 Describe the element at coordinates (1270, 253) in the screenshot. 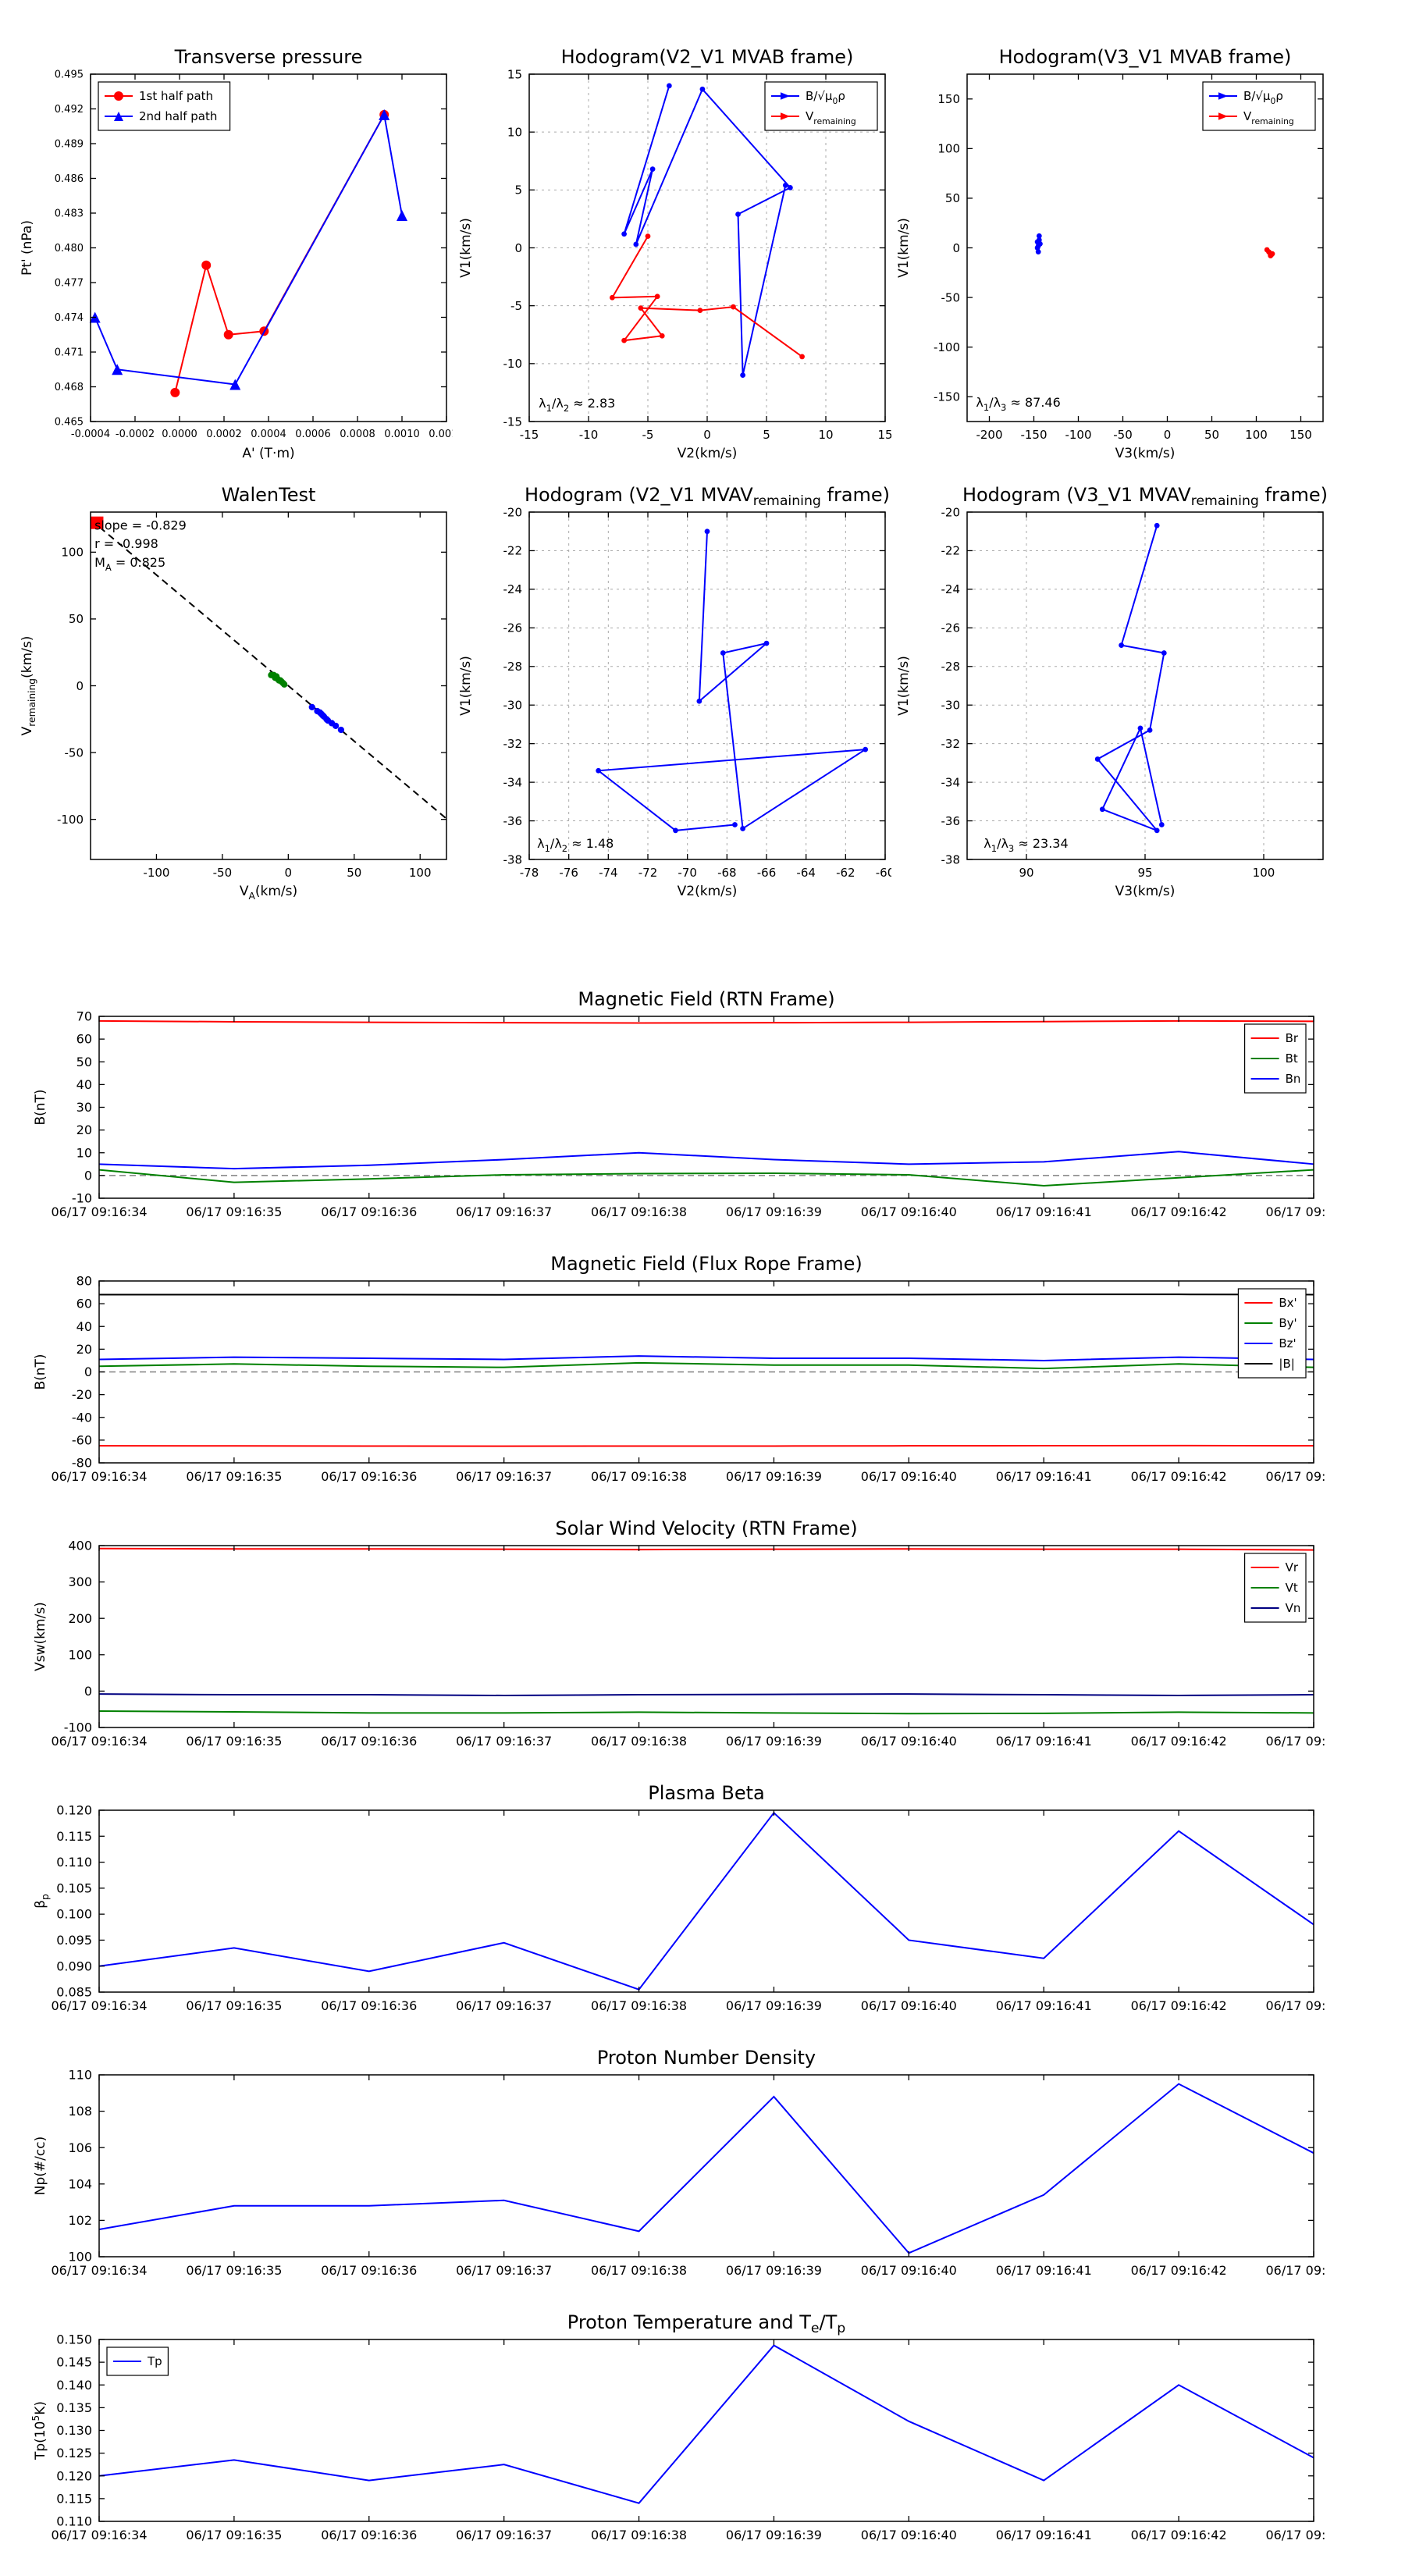

I see `series-v-remaining-cluster` at that location.